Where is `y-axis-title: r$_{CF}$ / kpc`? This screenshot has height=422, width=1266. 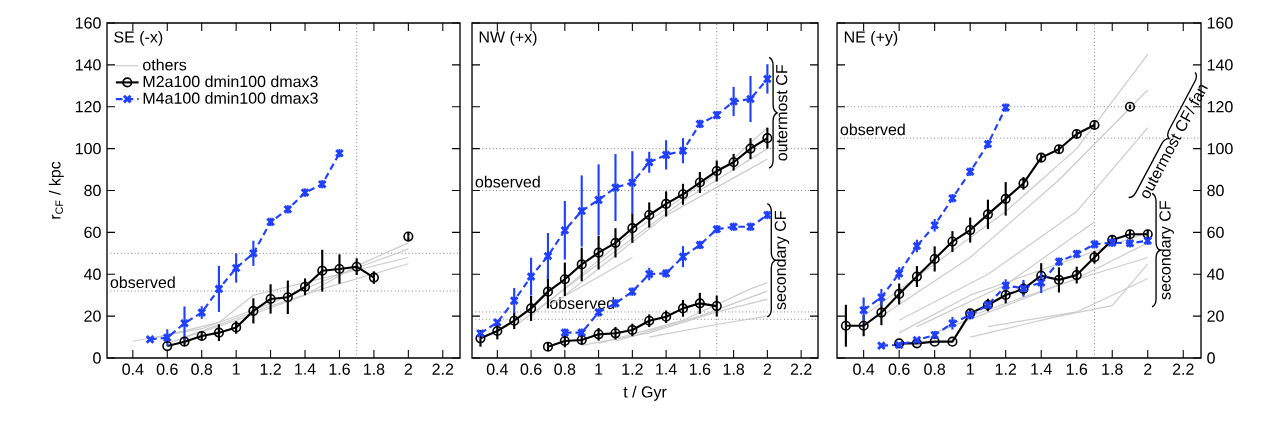
y-axis-title: r$_{CF}$ / kpc is located at coordinates (56, 190).